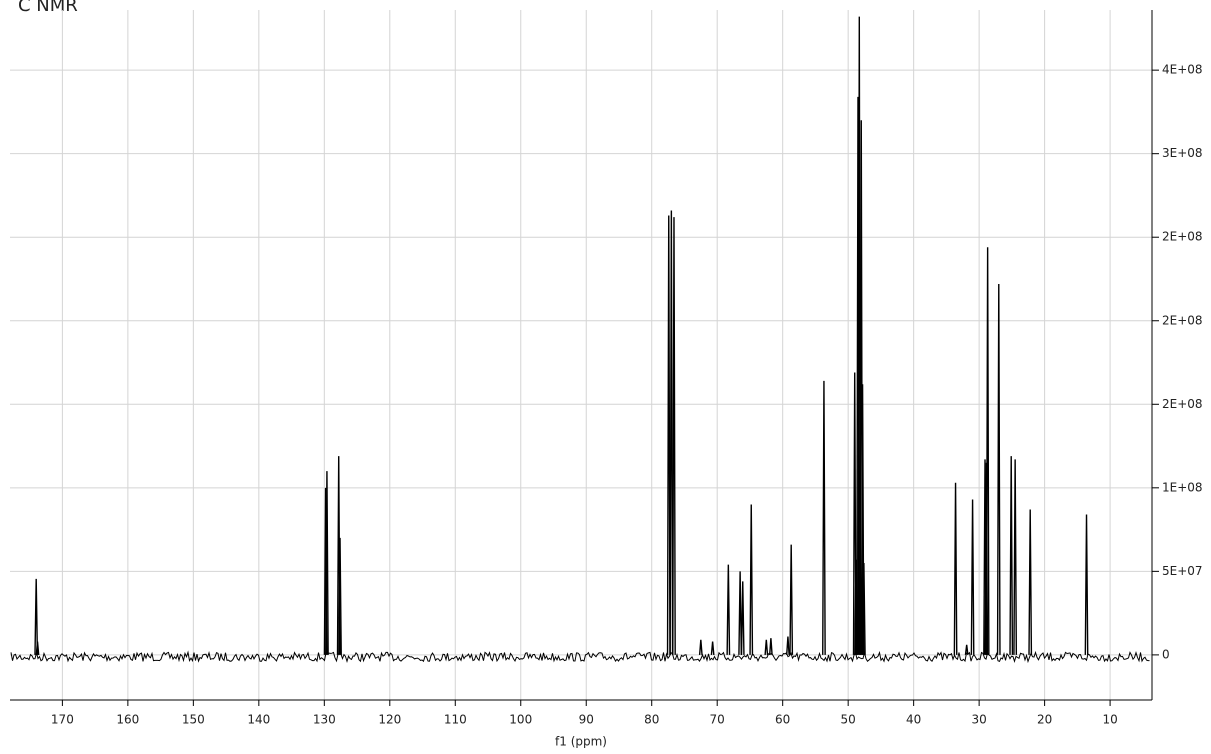 The image size is (1211, 754). I want to click on x-tick-label: 90, so click(586, 720).